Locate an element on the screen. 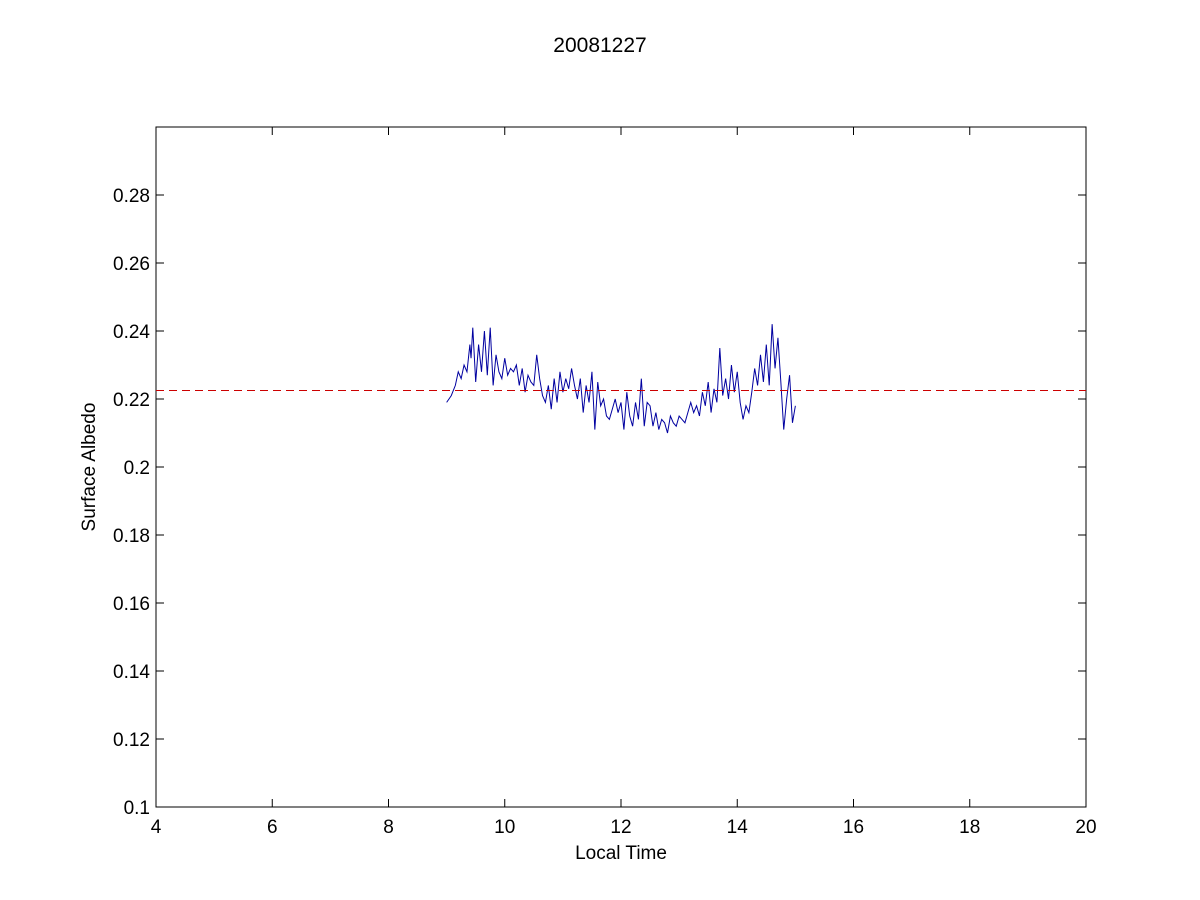  y-tick-label: 0.18 is located at coordinates (131, 536).